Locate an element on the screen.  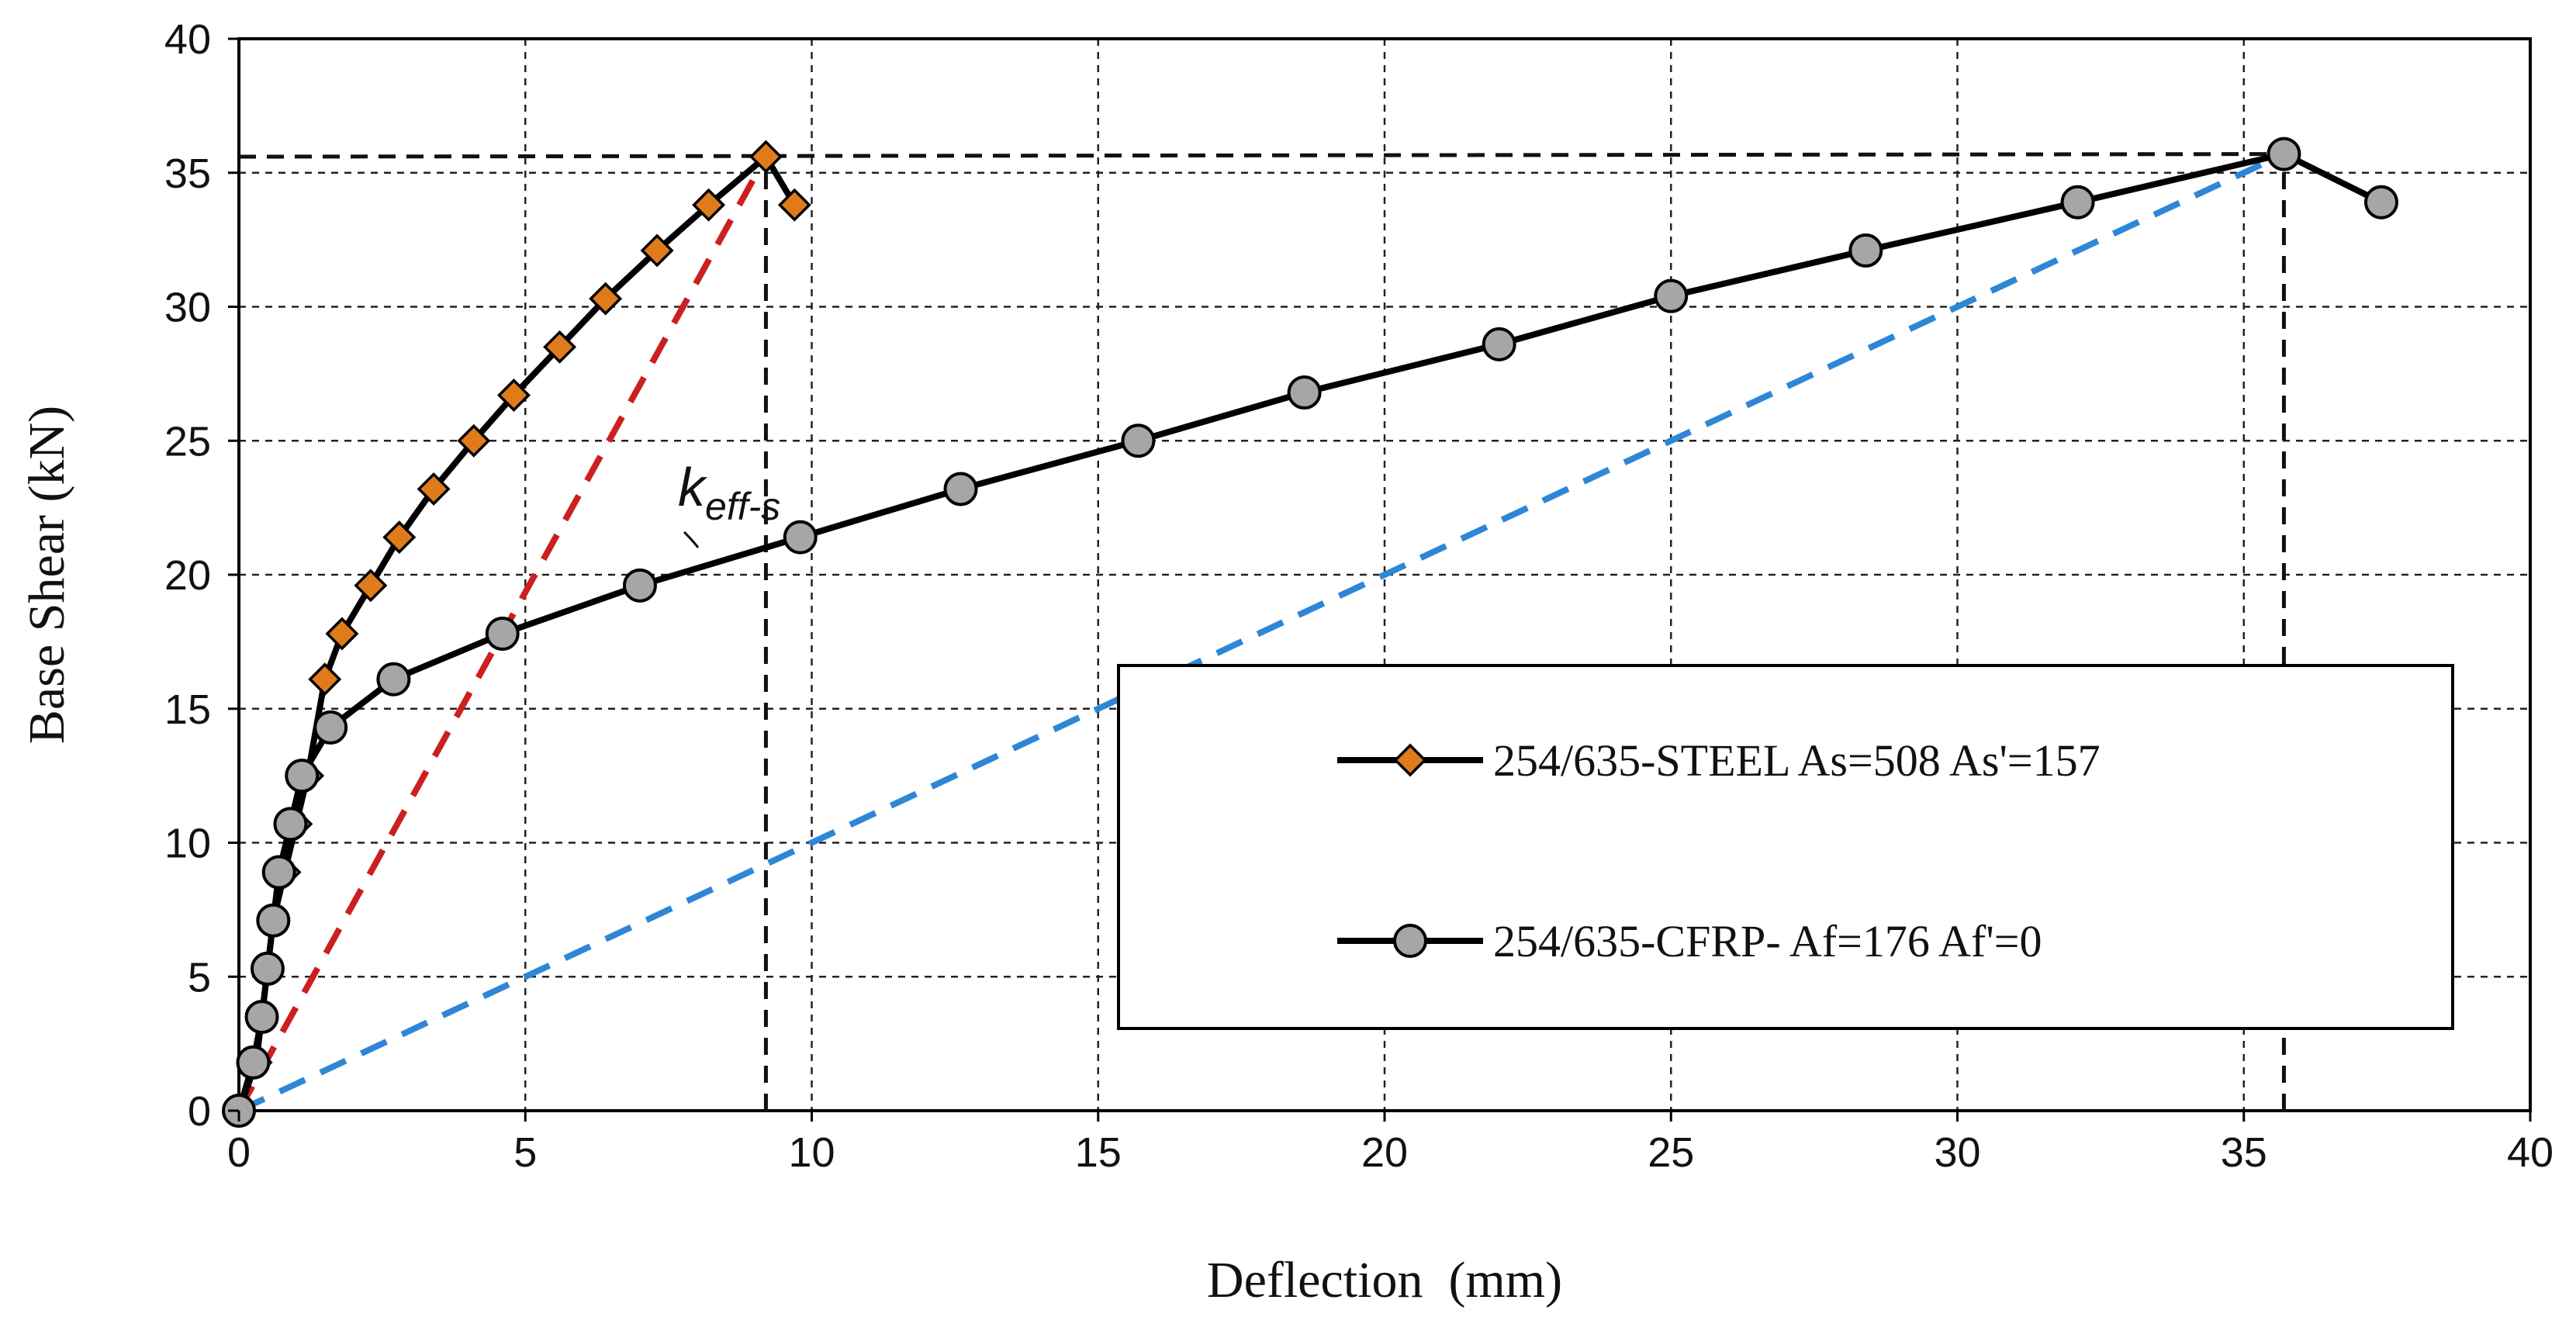
y-tick-label-30: 30 is located at coordinates (187, 308).